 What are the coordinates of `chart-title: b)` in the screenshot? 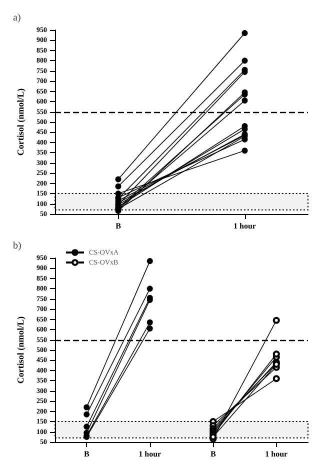 It's located at (17, 246).